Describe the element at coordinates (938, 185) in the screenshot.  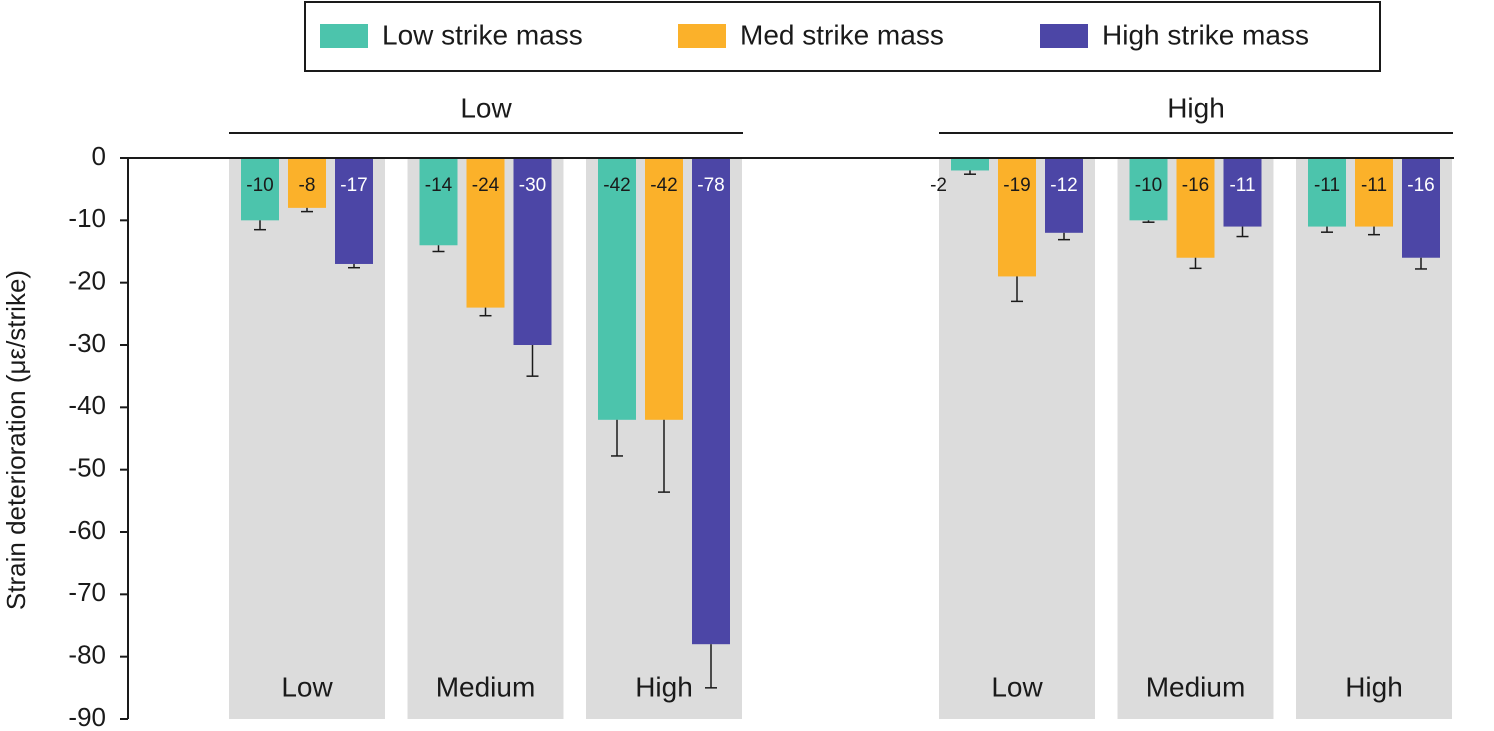
I see `value-label: -2` at that location.